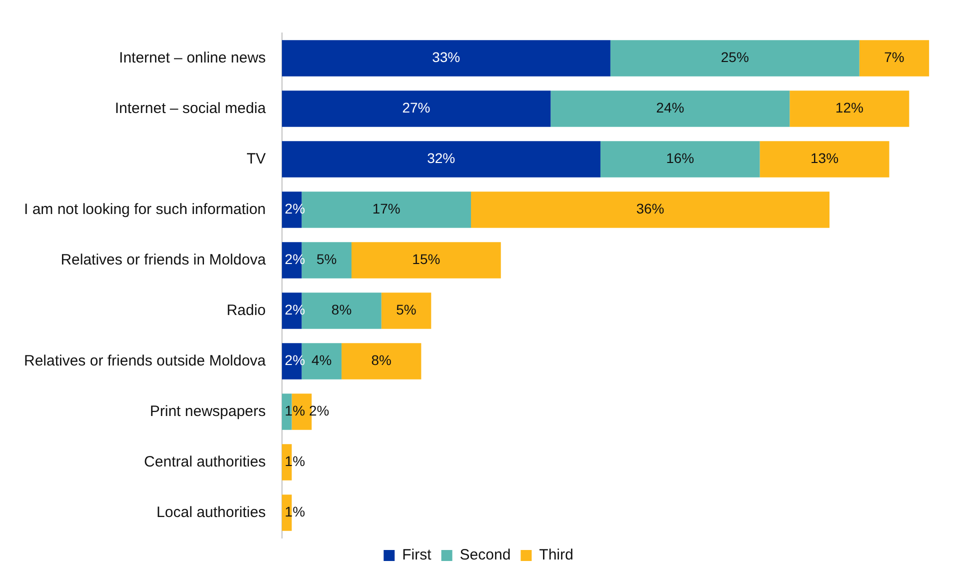  I want to click on data-label: 7%, so click(894, 57).